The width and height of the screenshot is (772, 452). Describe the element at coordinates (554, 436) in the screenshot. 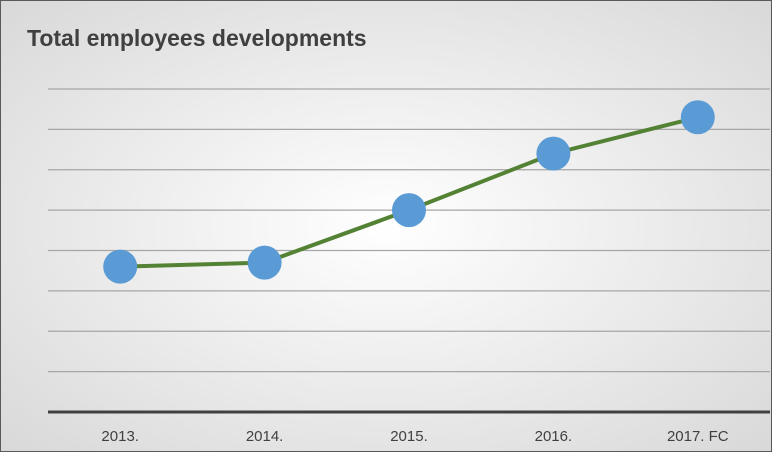

I see `x-tick-label: 2016.` at that location.